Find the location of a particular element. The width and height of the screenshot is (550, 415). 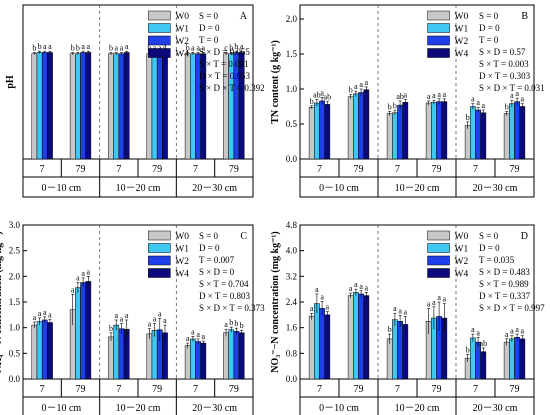

y-tick-label: 0.0 is located at coordinates (292, 379).